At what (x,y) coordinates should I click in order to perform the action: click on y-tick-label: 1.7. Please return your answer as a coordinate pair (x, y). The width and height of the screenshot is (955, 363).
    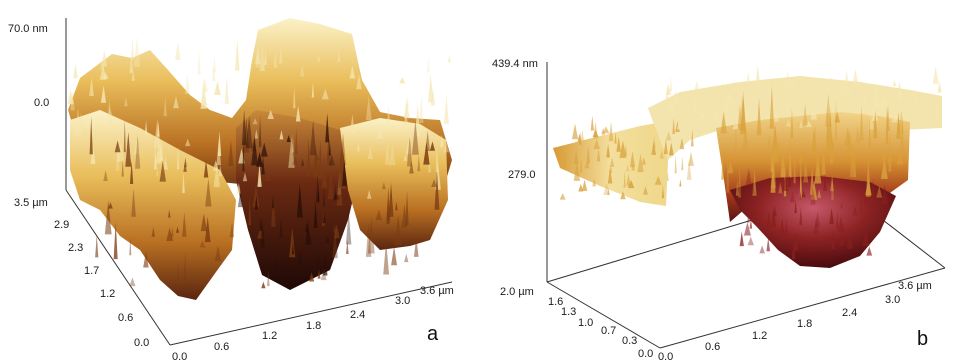
    Looking at the image, I should click on (91, 271).